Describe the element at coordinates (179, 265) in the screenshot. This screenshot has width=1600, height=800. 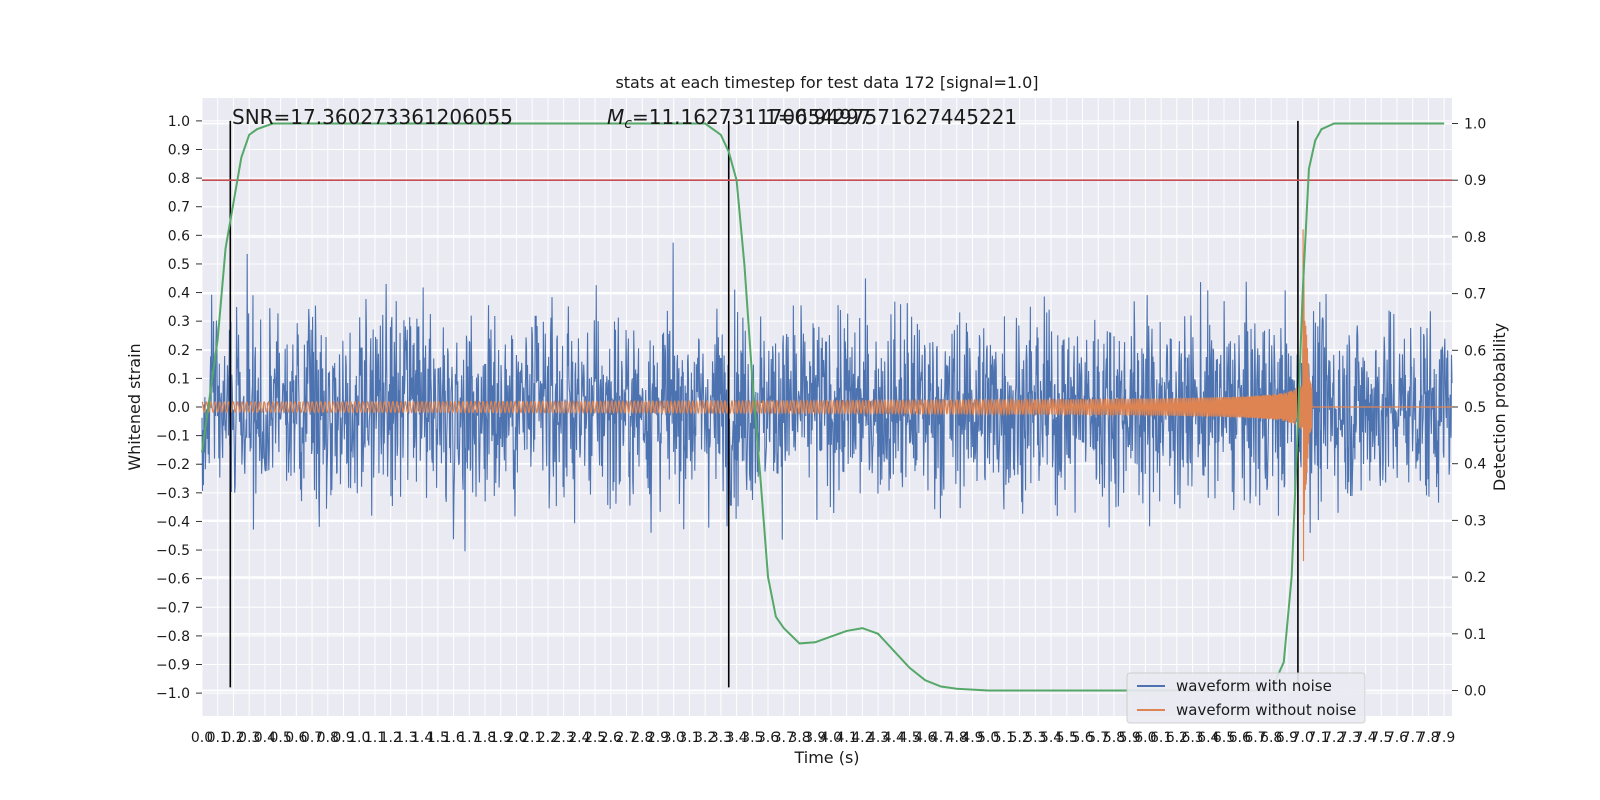
I see `y-tick-label: 0.5` at that location.